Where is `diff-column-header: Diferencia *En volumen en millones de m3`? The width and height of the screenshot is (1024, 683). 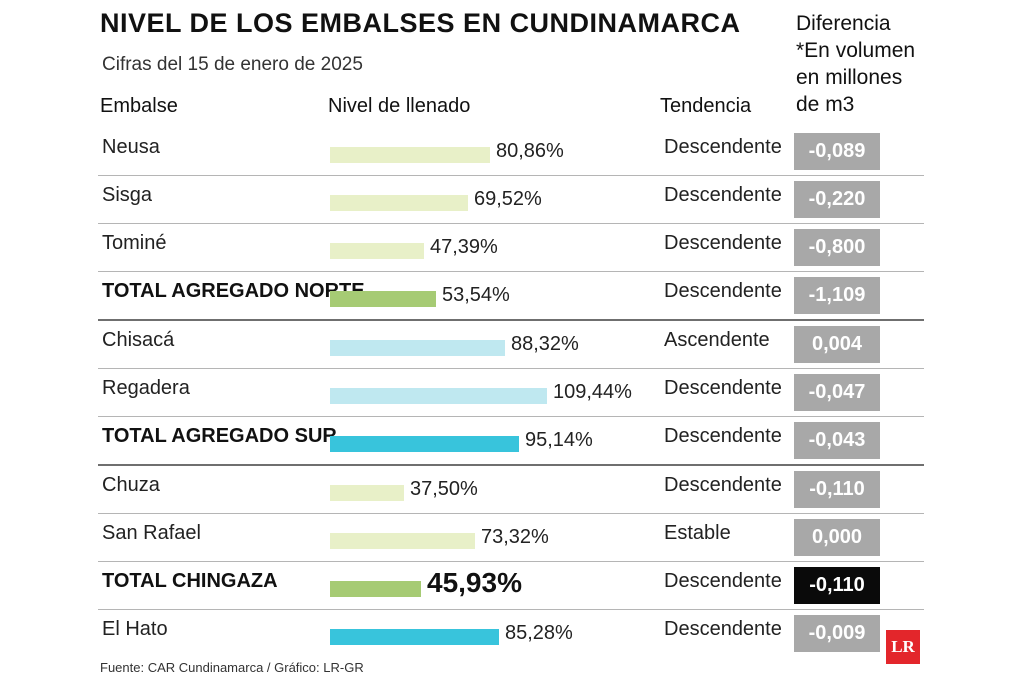 diff-column-header: Diferencia *En volumen en millones de m3 is located at coordinates (906, 64).